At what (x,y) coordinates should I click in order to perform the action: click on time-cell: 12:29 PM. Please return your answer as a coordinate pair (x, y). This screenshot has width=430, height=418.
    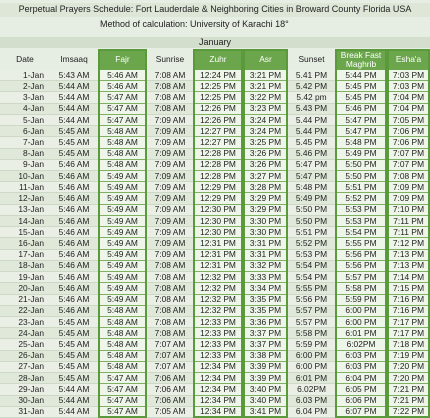
    Looking at the image, I should click on (218, 199).